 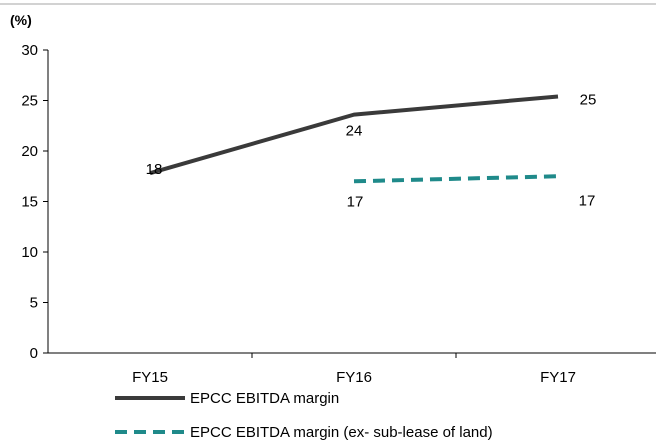 I want to click on y-tick-label: 10, so click(x=29, y=252).